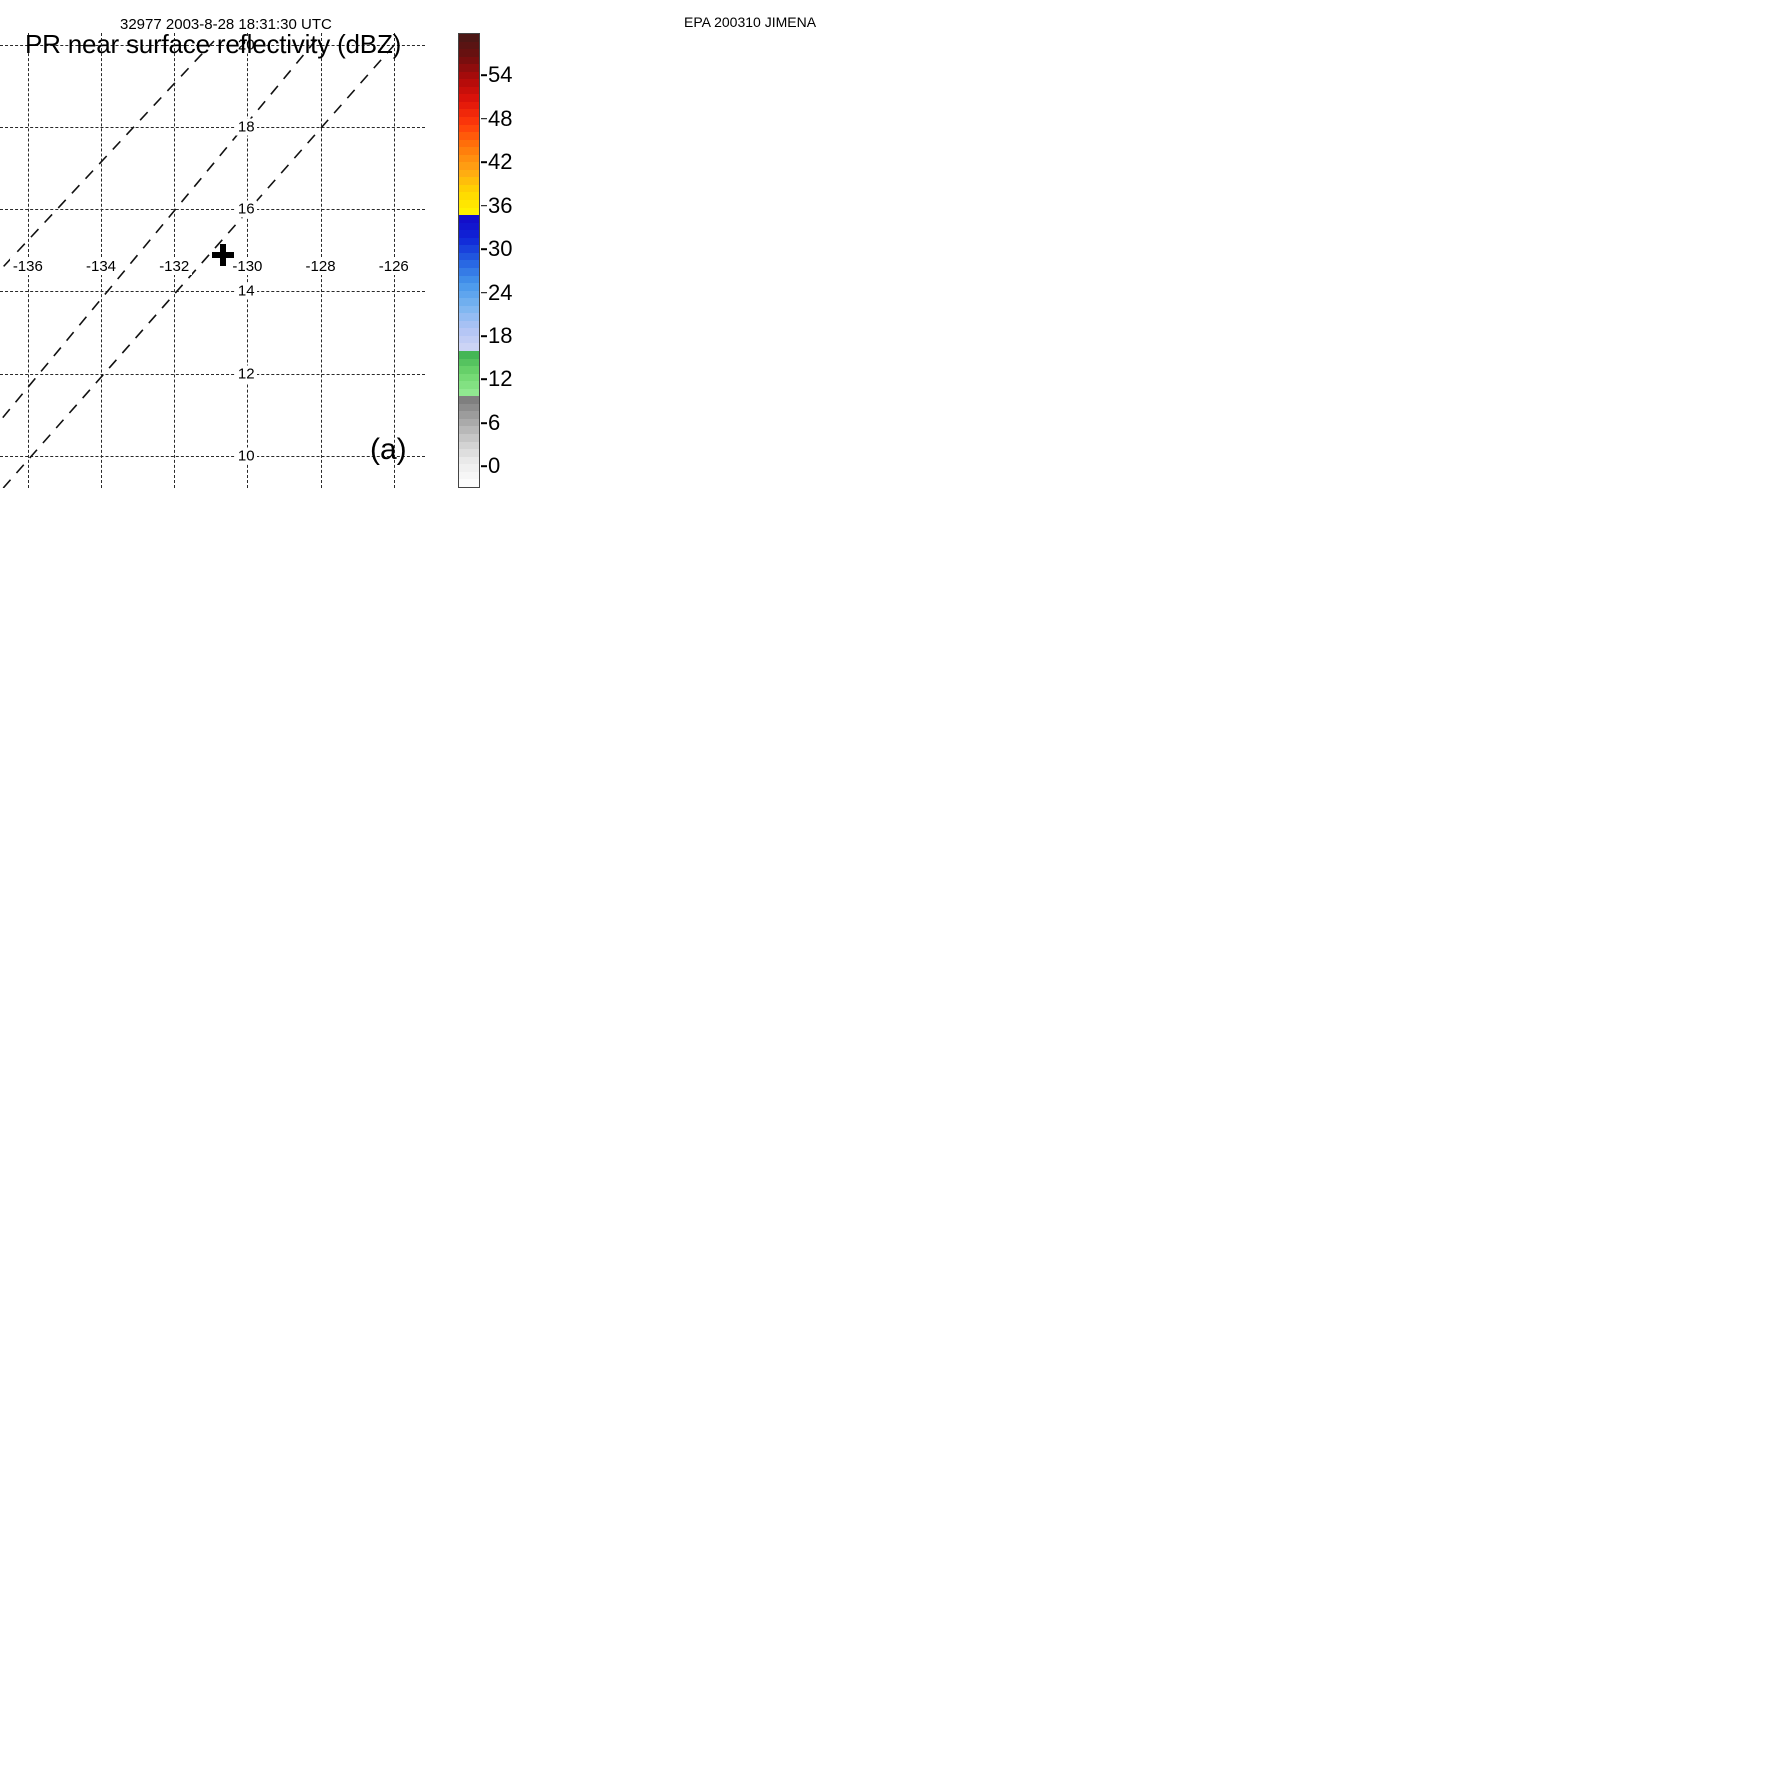 The width and height of the screenshot is (1771, 1771). What do you see at coordinates (247, 267) in the screenshot?
I see `x-tick-label: -130` at bounding box center [247, 267].